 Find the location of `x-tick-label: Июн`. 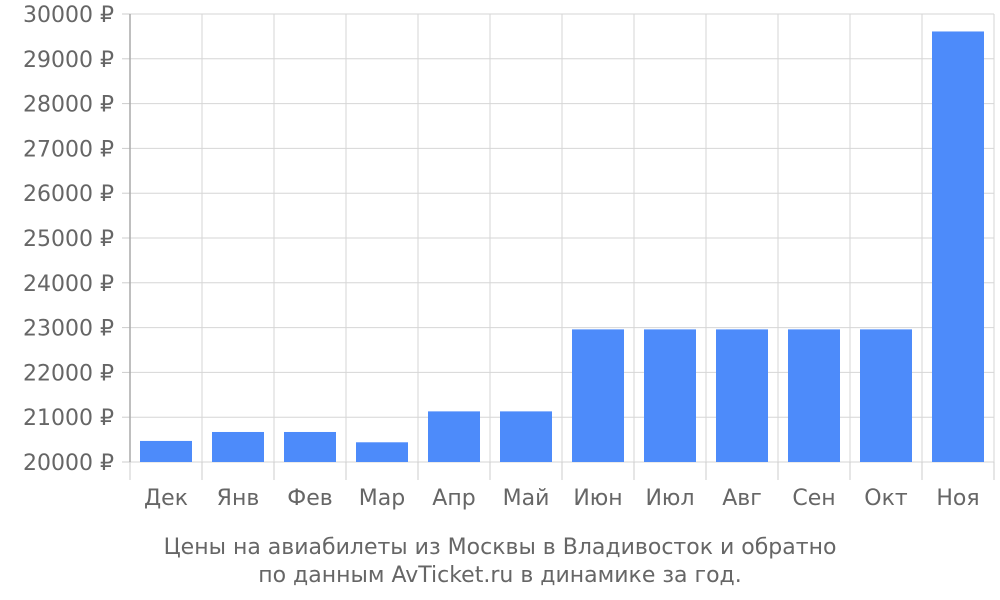

x-tick-label: Июн is located at coordinates (597, 498).